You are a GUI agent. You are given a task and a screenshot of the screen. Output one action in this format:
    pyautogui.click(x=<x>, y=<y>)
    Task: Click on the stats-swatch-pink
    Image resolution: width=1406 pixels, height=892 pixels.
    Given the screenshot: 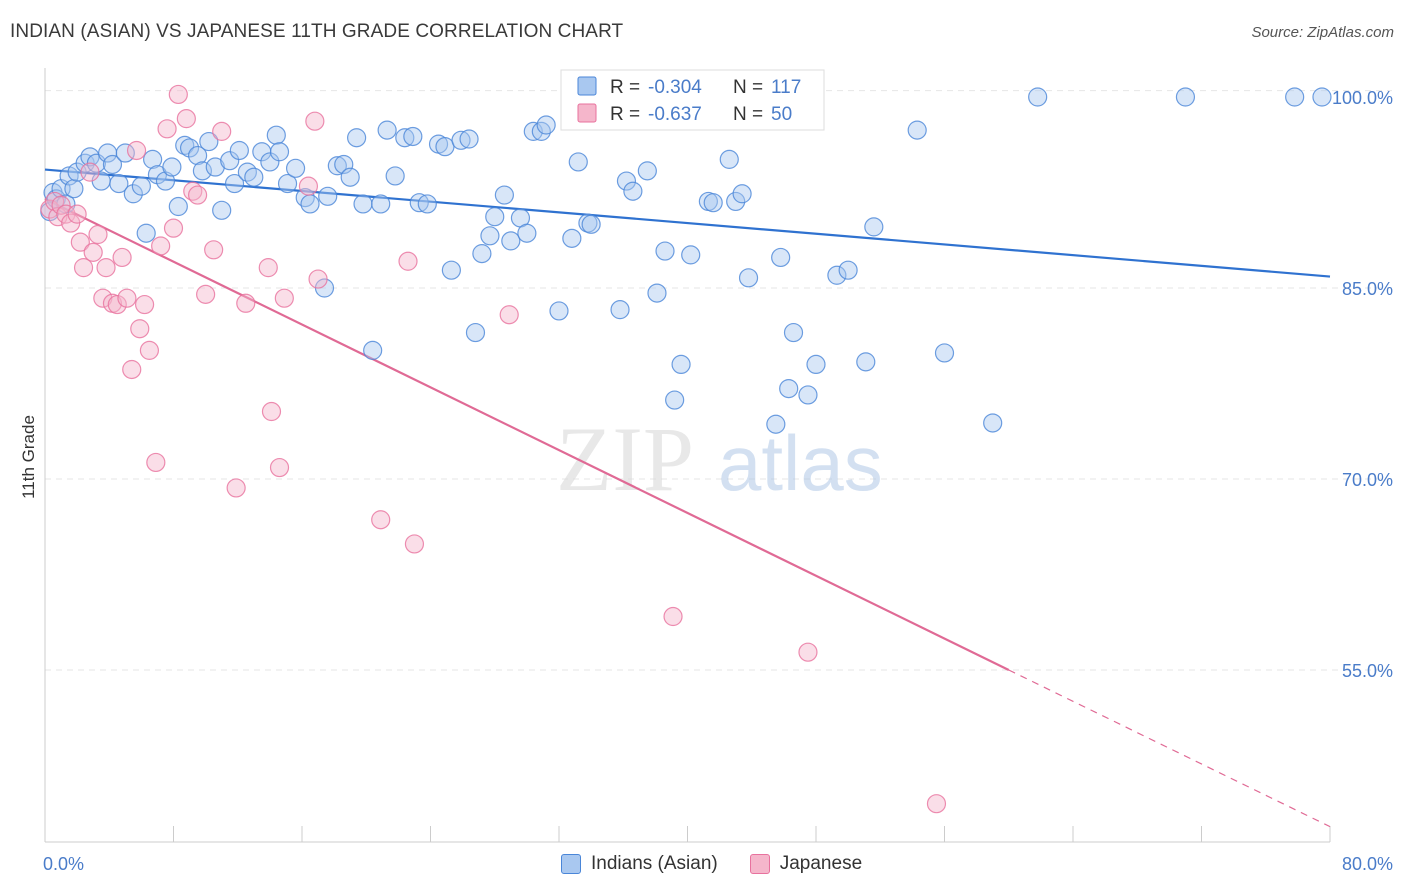 What is the action you would take?
    pyautogui.click(x=587, y=113)
    